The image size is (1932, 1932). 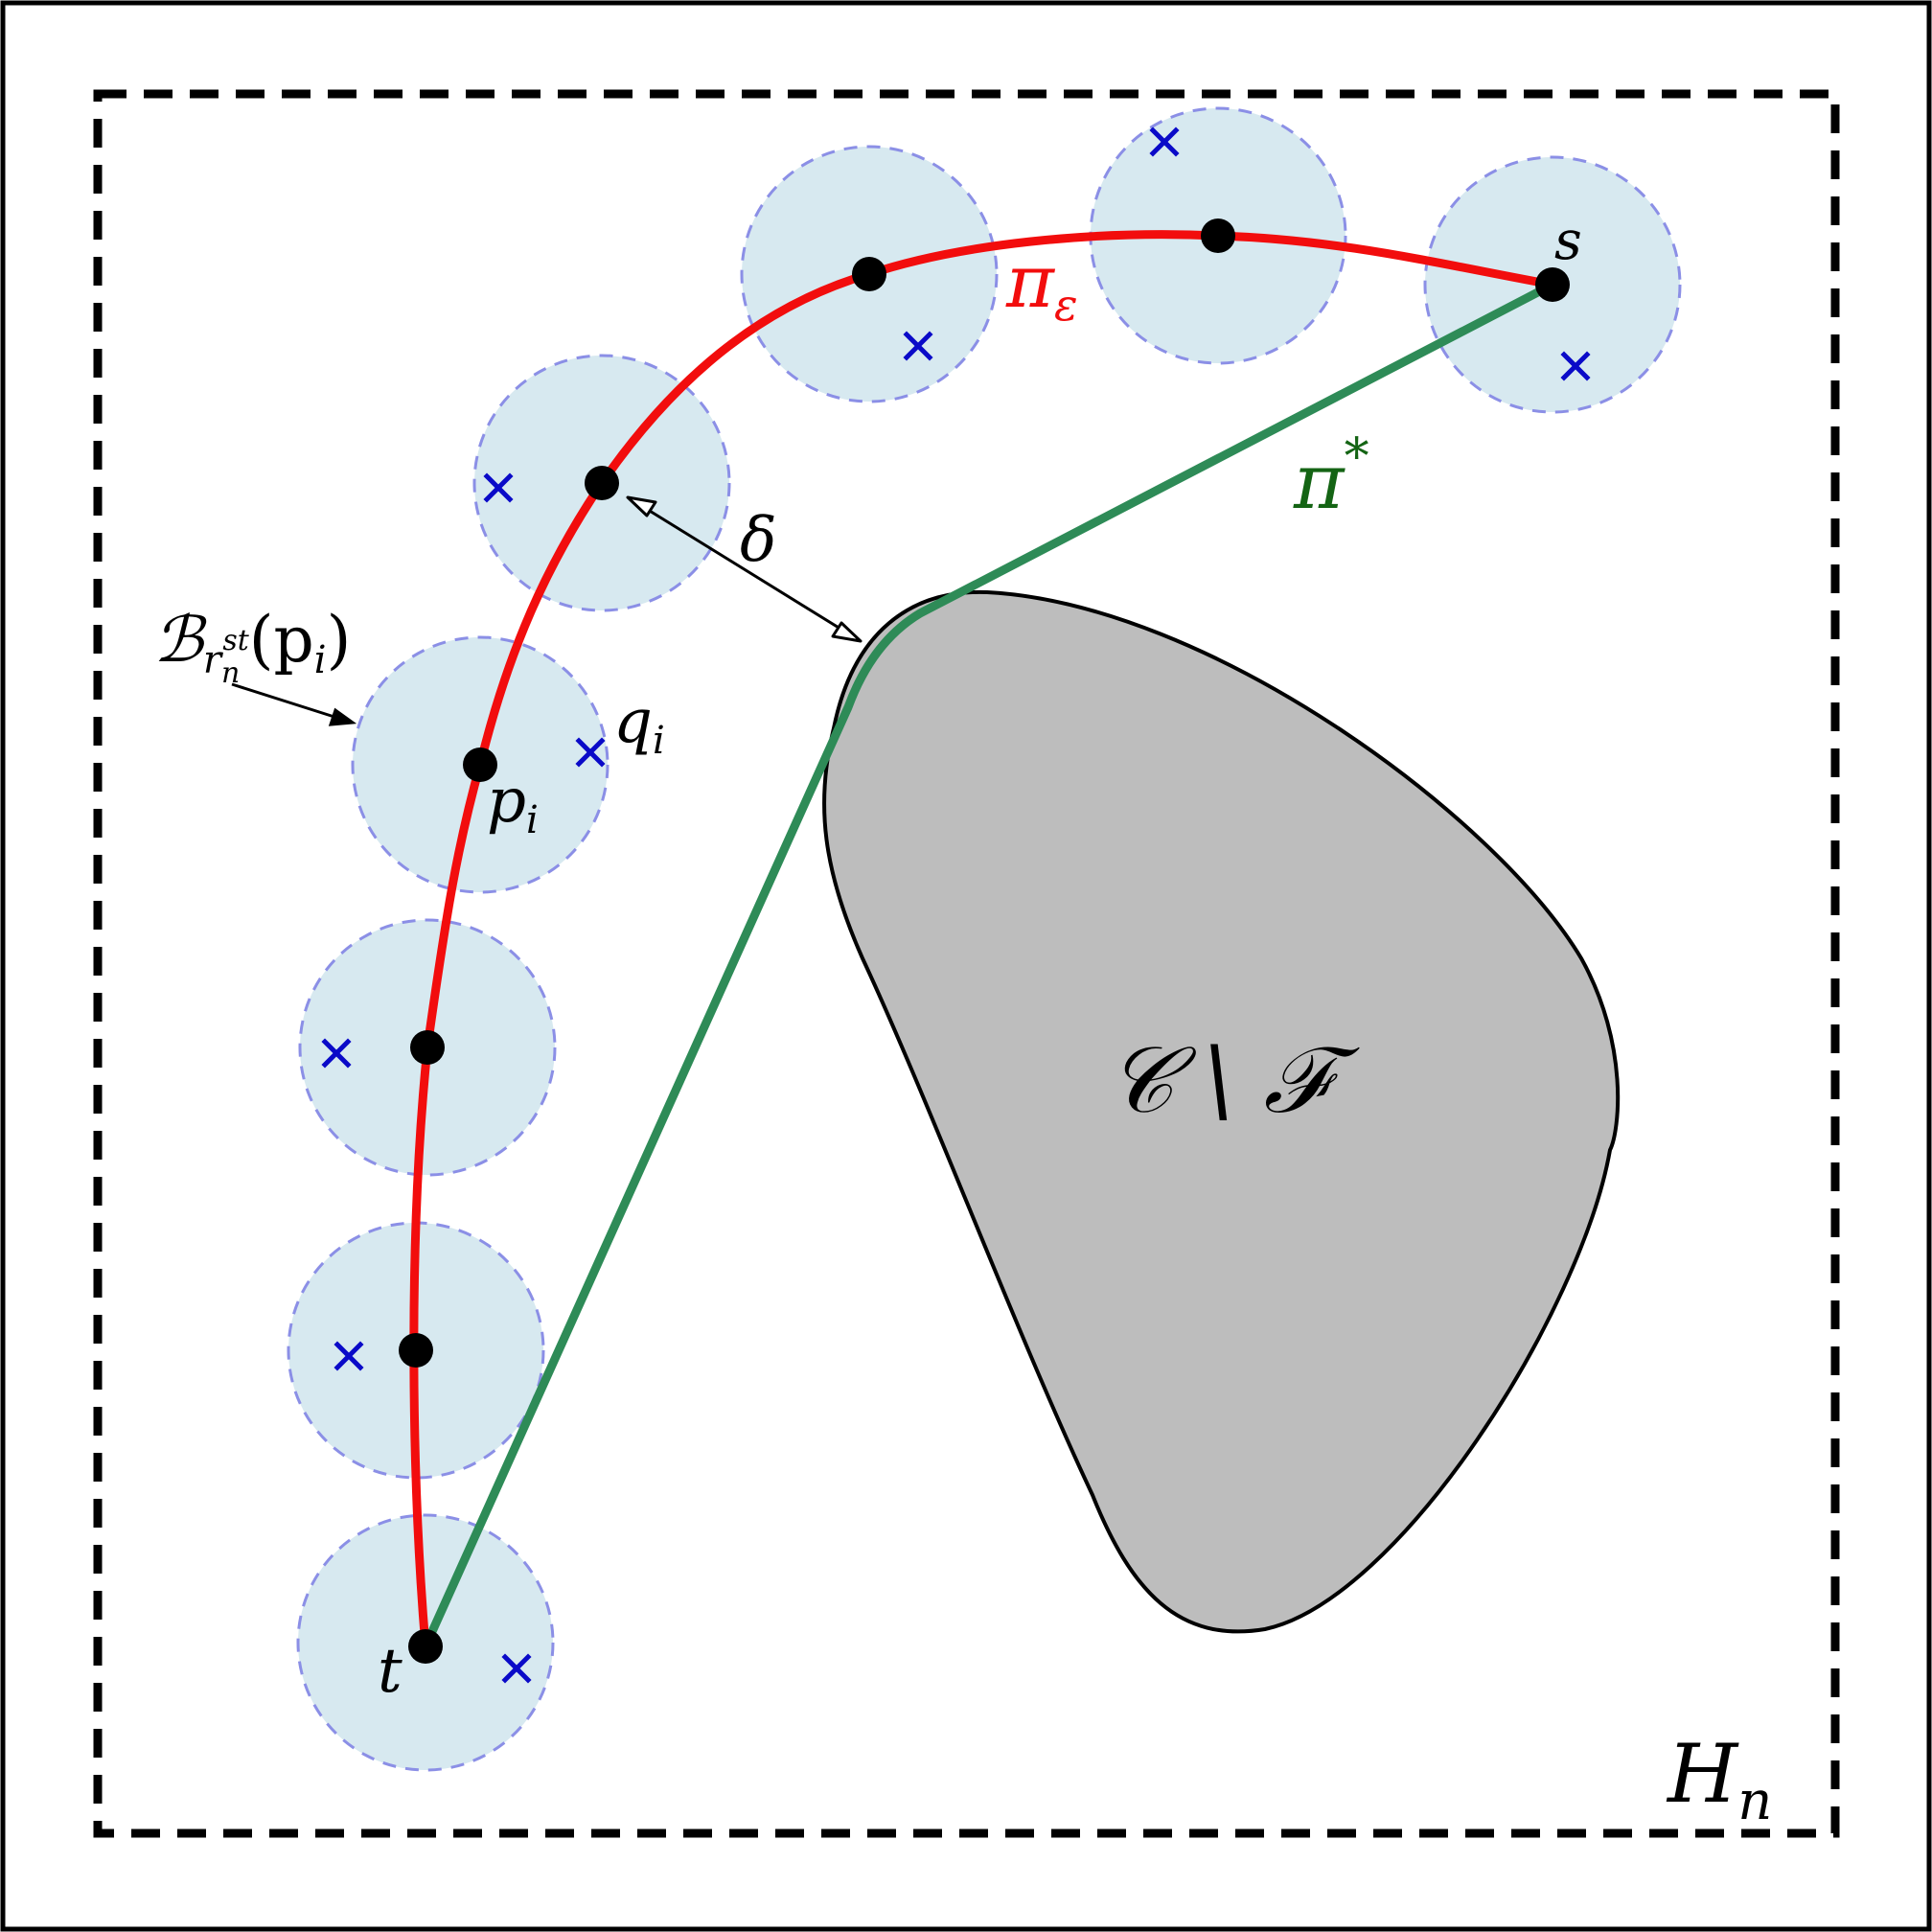 What do you see at coordinates (390, 1671) in the screenshot?
I see `goal-label: t` at bounding box center [390, 1671].